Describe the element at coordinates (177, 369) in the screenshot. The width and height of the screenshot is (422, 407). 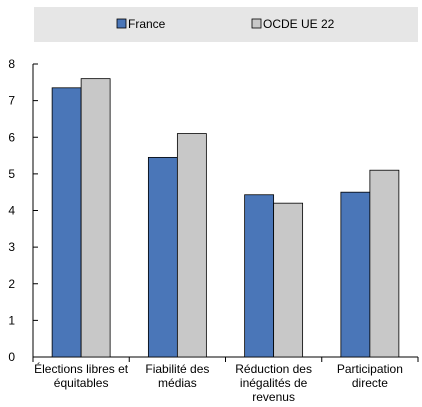
I see `x-category-label-line: Fiabilité des` at that location.